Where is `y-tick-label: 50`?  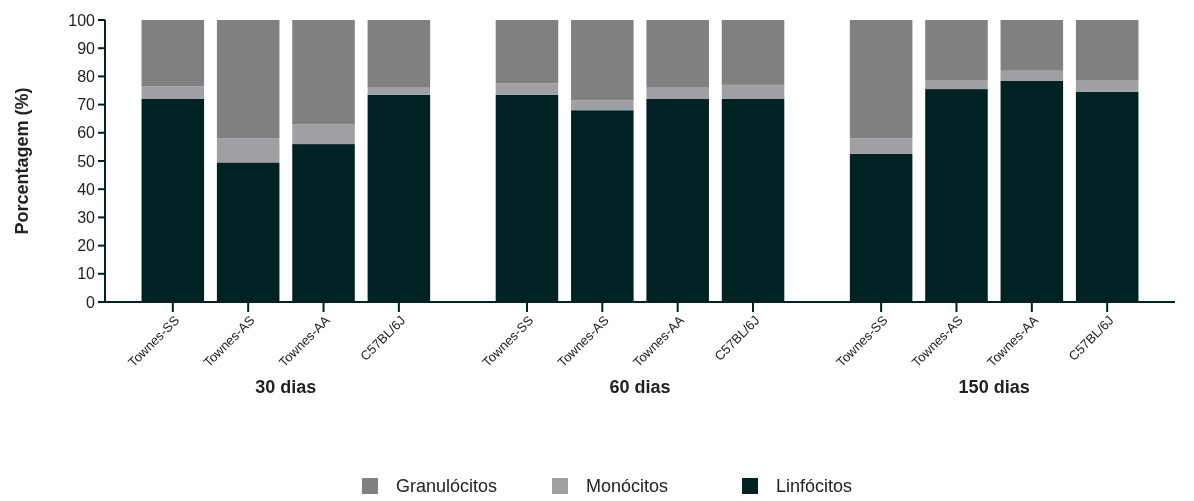 y-tick-label: 50 is located at coordinates (86, 161).